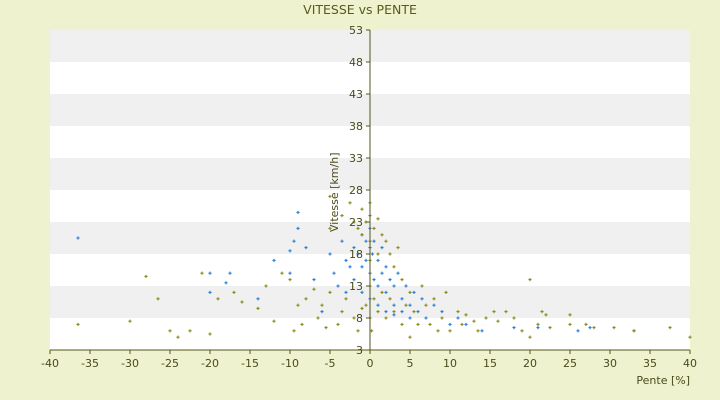  Describe the element at coordinates (356, 30) in the screenshot. I see `y-tick-label: 53` at that location.